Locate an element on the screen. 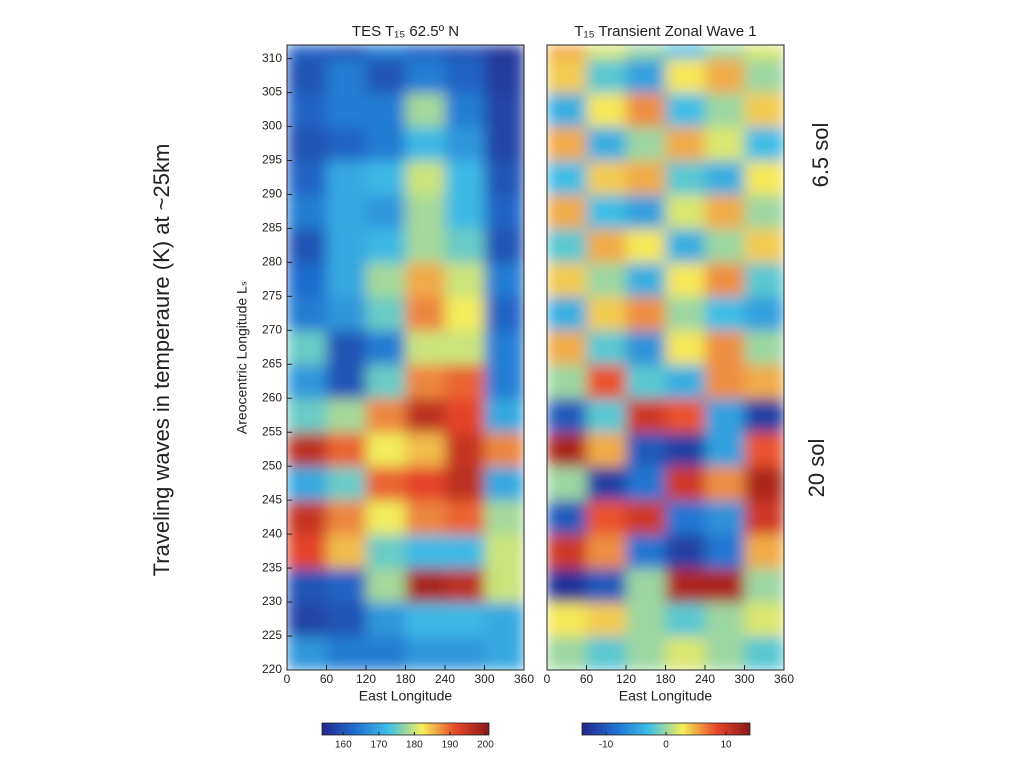  y-tick-label: 265 is located at coordinates (272, 363).